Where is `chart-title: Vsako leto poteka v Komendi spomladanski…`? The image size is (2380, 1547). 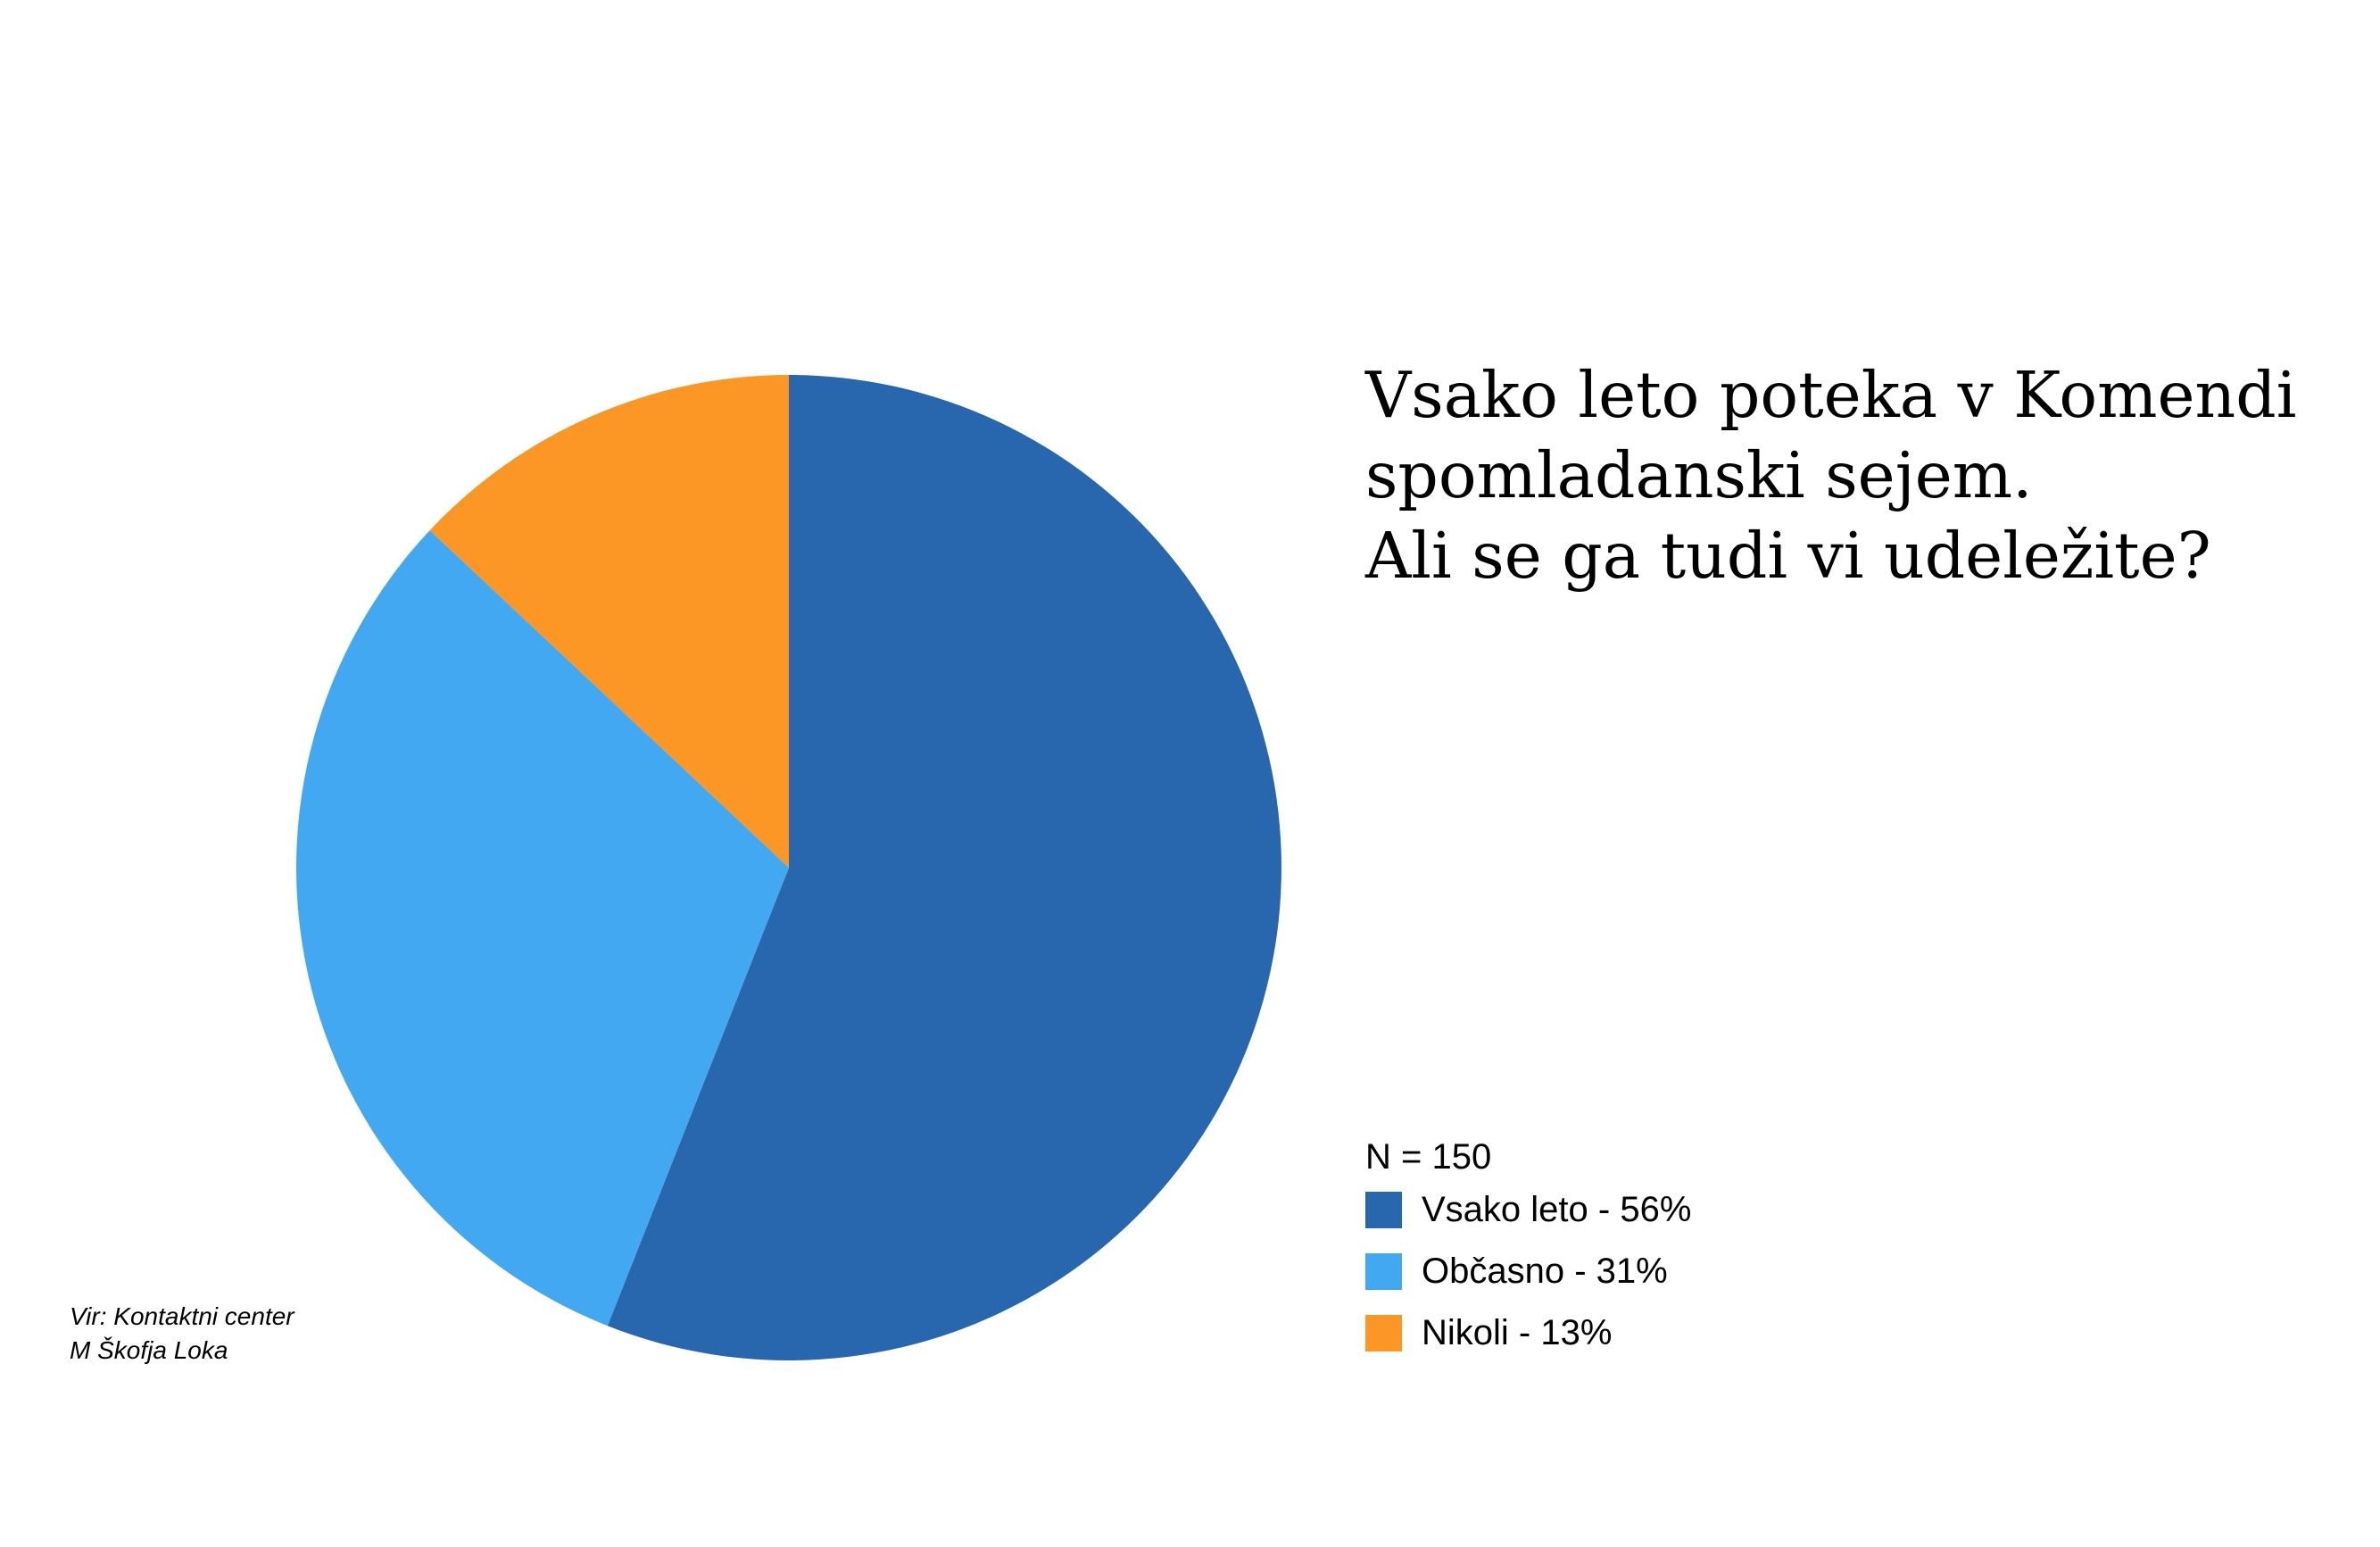
chart-title: Vsako leto poteka v Komendi spomladanski… is located at coordinates (1831, 475).